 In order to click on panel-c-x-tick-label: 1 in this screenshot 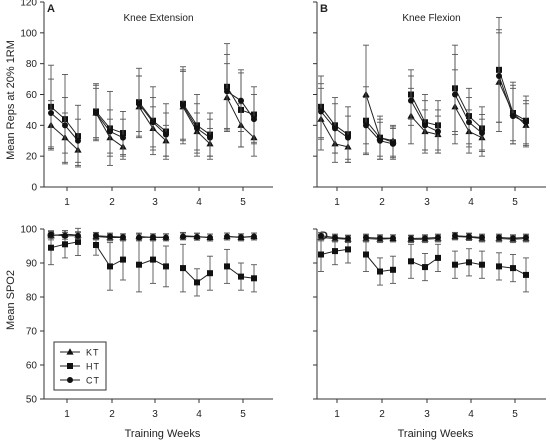, I will do `click(67, 414)`.